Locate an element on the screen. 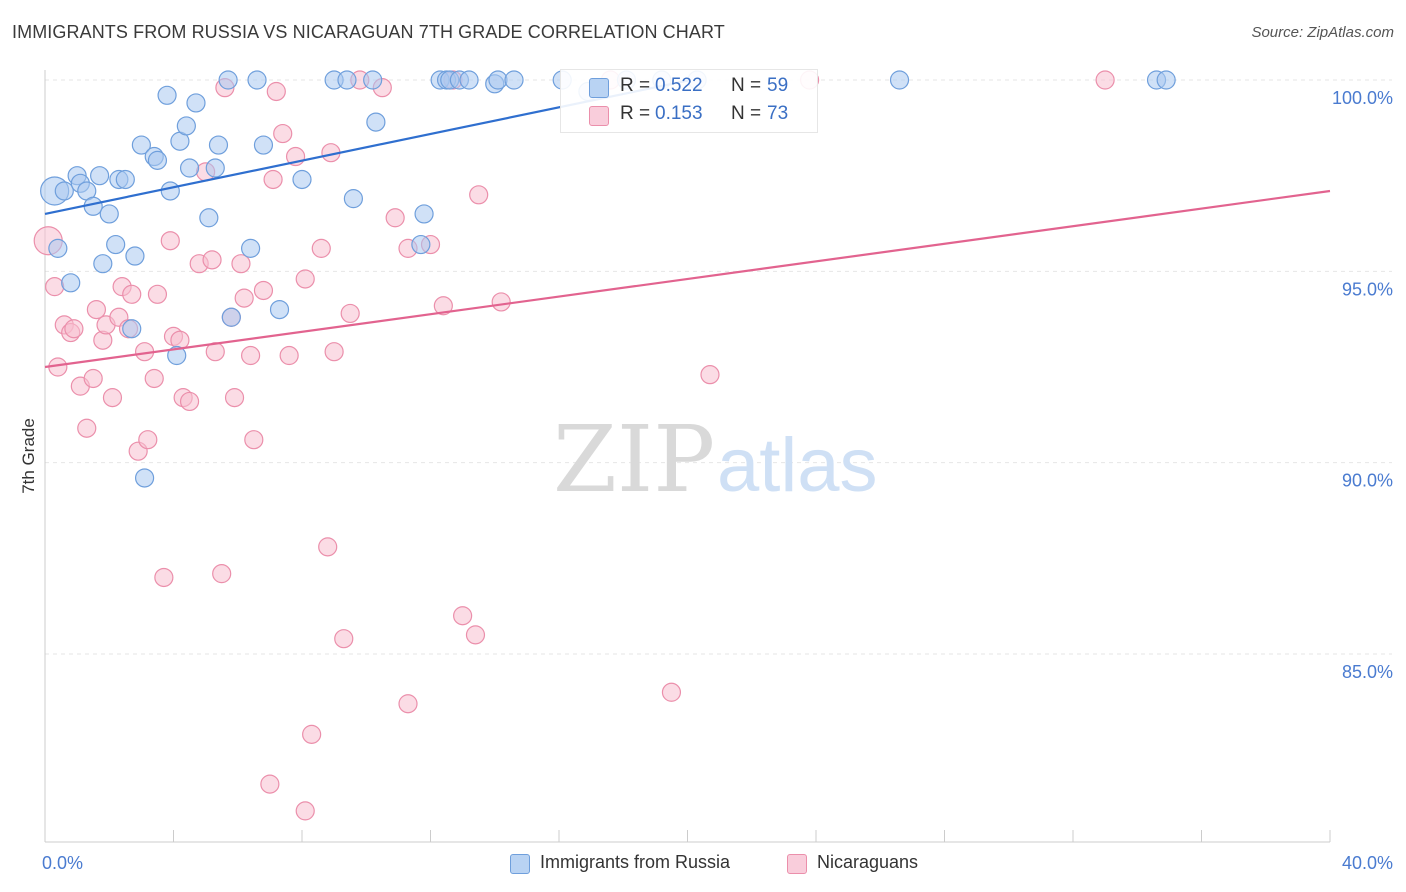 This screenshot has height=892, width=1406. stats-legend: R = 0.522 N = 59 R = 0.153 N = 73 is located at coordinates (689, 101).